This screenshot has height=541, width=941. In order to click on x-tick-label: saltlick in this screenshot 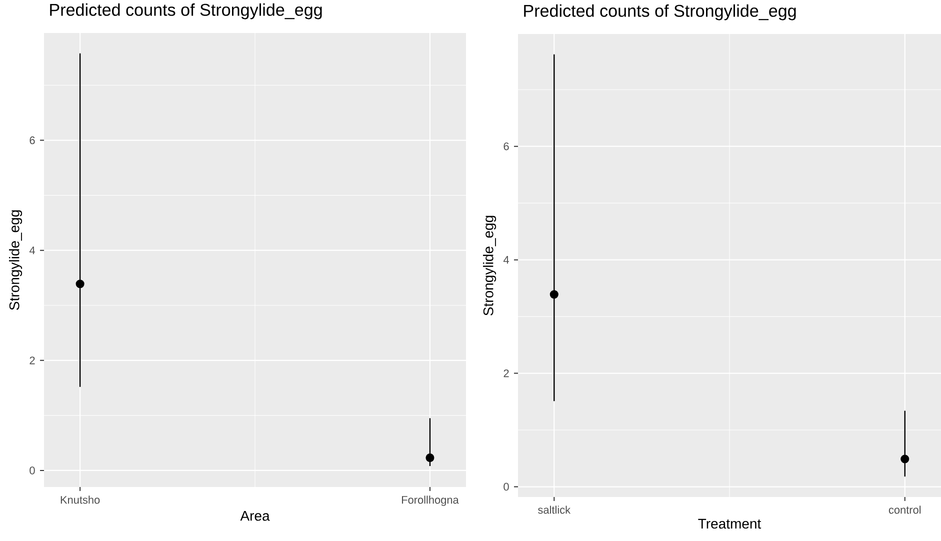, I will do `click(554, 510)`.